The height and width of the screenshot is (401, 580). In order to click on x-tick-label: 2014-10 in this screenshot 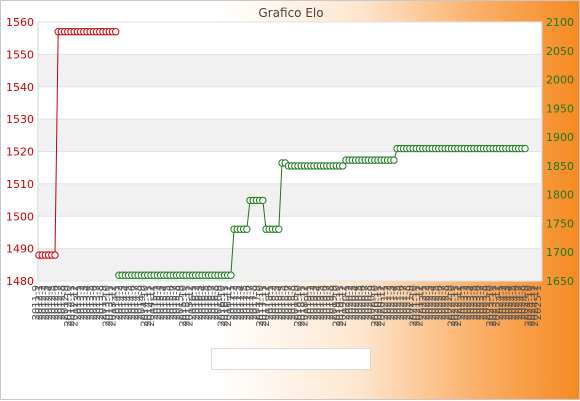, I will do `click(145, 306)`.